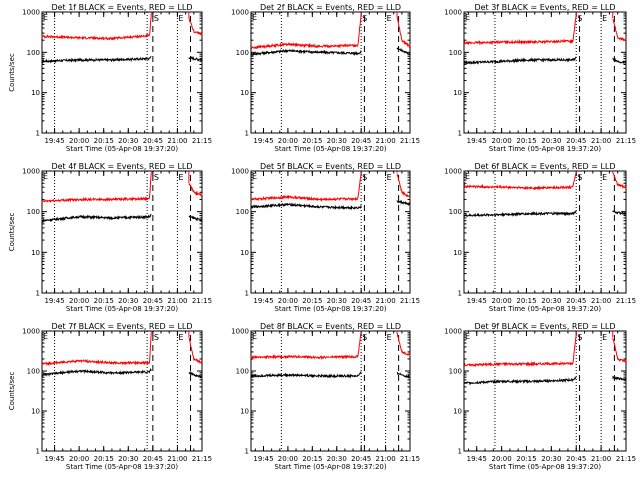  What do you see at coordinates (312, 141) in the screenshot?
I see `panel-2-xtick-label: 20:15` at bounding box center [312, 141].